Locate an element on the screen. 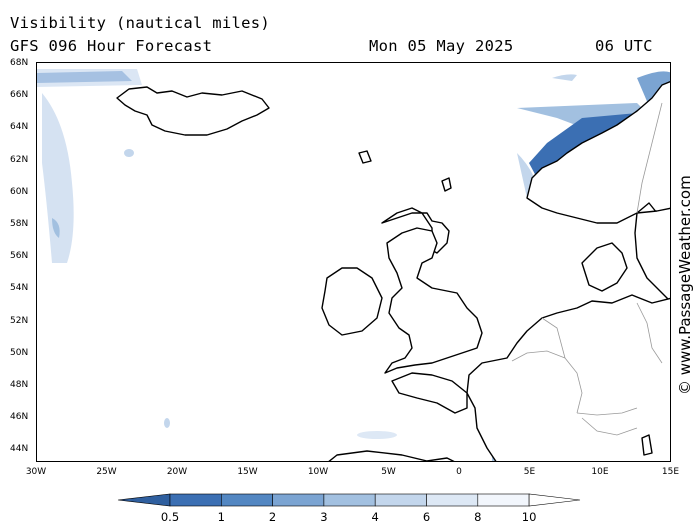 This screenshot has width=700, height=525. continent-coast is located at coordinates (568, 377).